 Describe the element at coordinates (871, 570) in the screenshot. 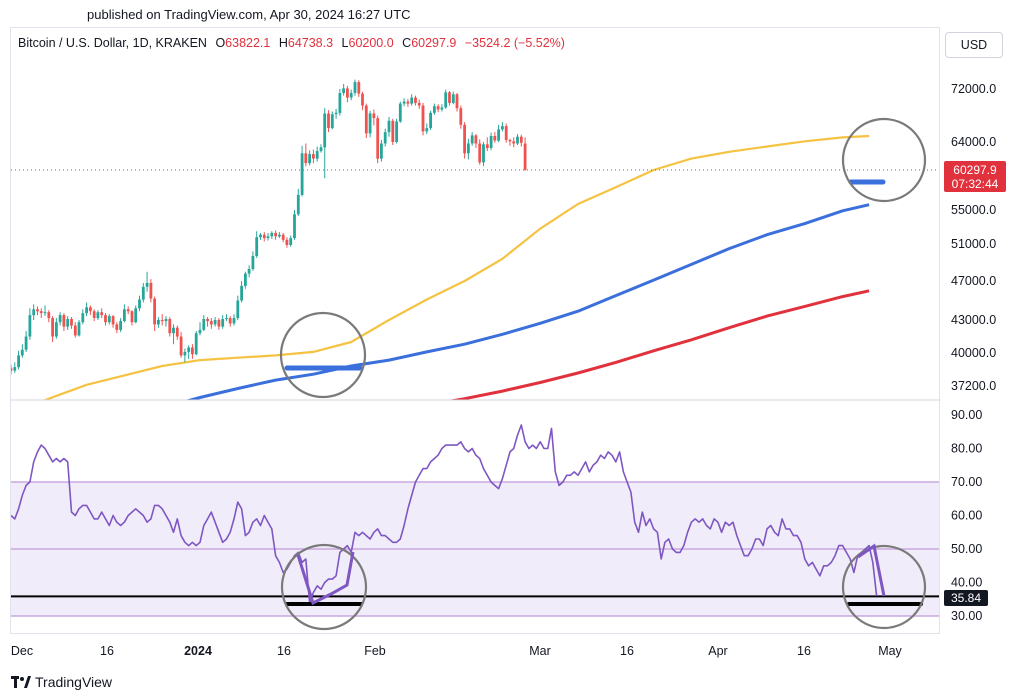

I see `rsi-emphasis-stroke` at that location.